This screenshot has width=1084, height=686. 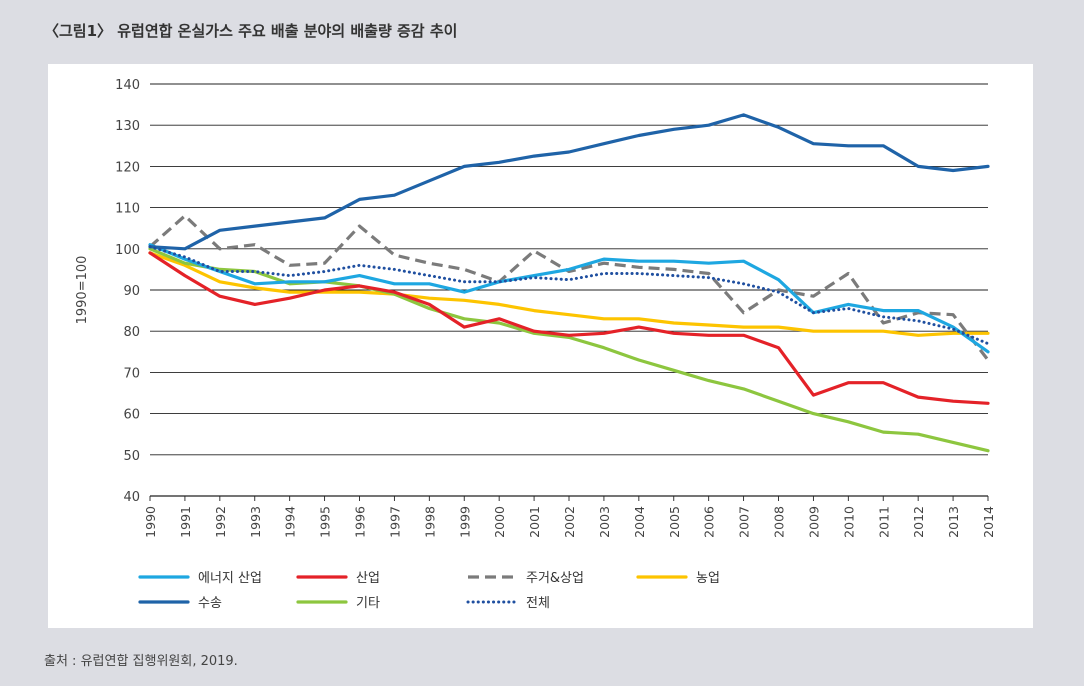 I want to click on x-tick-label: 1993, so click(x=255, y=522).